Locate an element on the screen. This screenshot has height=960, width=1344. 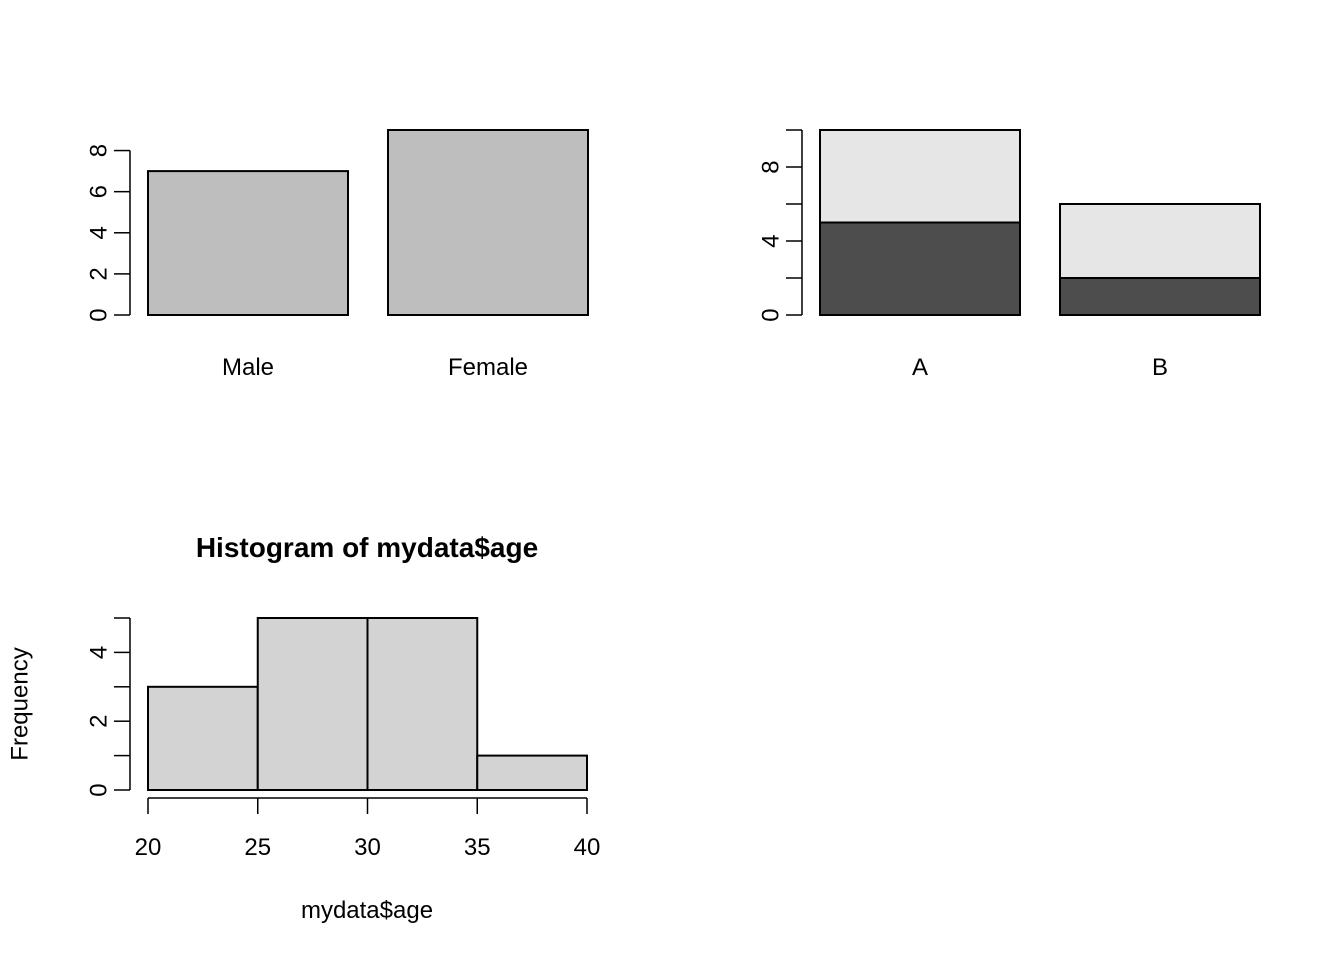
bar-male is located at coordinates (248, 243).